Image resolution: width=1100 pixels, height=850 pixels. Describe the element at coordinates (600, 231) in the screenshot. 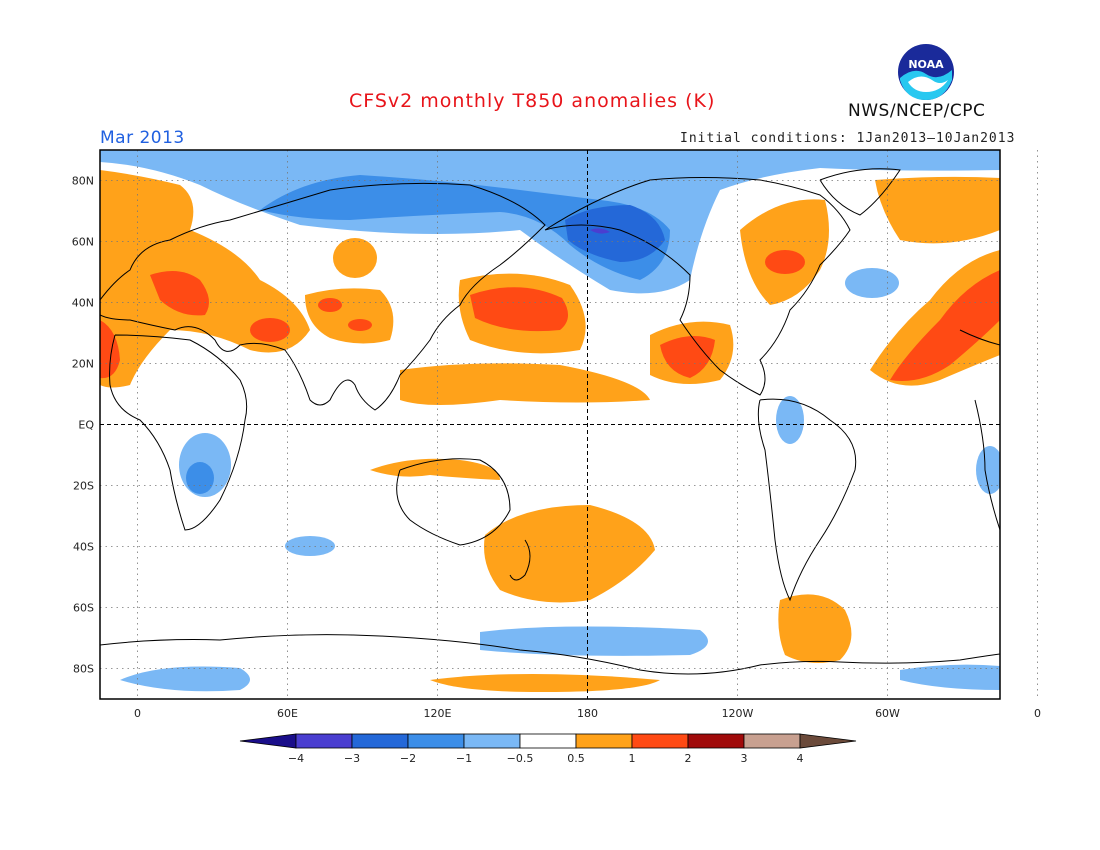

I see `anomaly-alaska-core` at that location.